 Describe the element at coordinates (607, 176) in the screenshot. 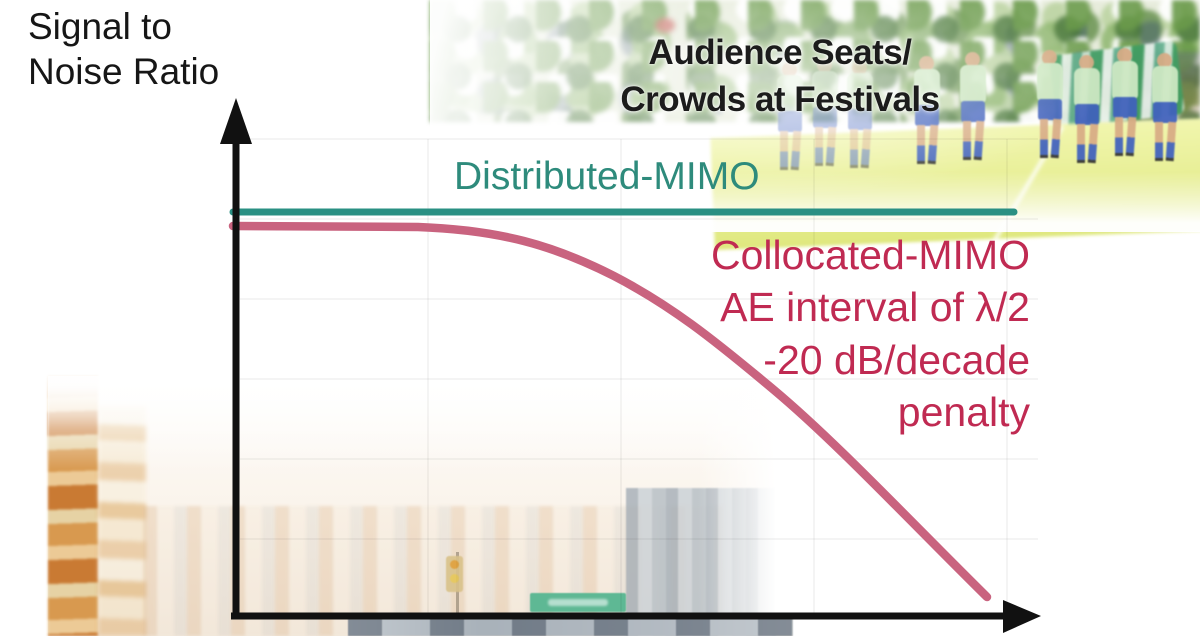

I see `distributed-mimo-label: Distributed-MIMO` at that location.